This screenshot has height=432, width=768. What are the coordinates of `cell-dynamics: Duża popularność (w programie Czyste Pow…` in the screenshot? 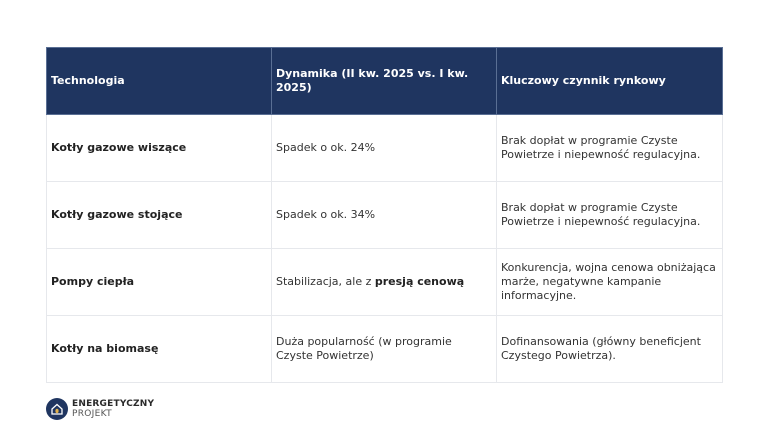 It's located at (384, 349).